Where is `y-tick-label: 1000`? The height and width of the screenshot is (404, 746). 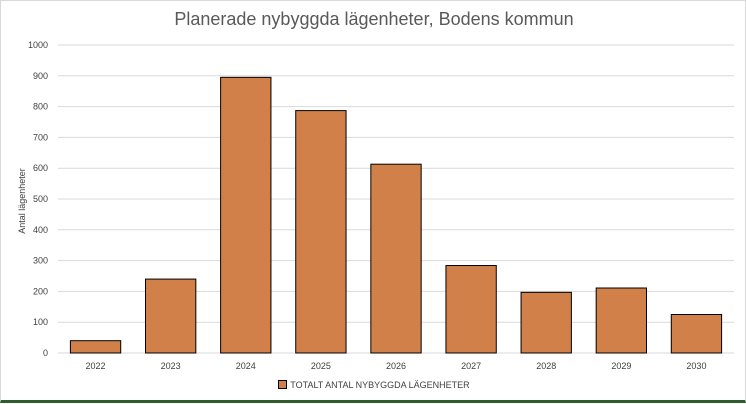 y-tick-label: 1000 is located at coordinates (38, 45).